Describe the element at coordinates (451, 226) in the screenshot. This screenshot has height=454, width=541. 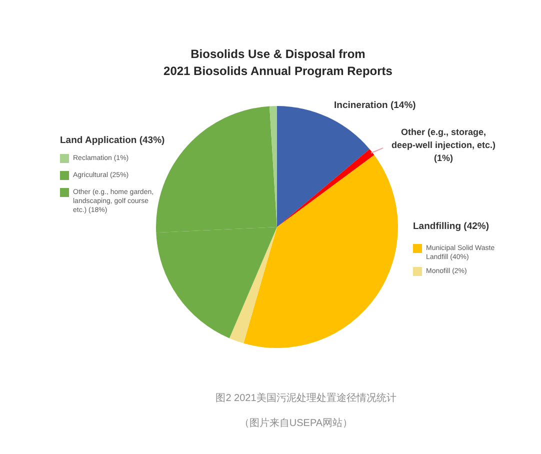
I see `text: Landfilling (42%)` at that location.